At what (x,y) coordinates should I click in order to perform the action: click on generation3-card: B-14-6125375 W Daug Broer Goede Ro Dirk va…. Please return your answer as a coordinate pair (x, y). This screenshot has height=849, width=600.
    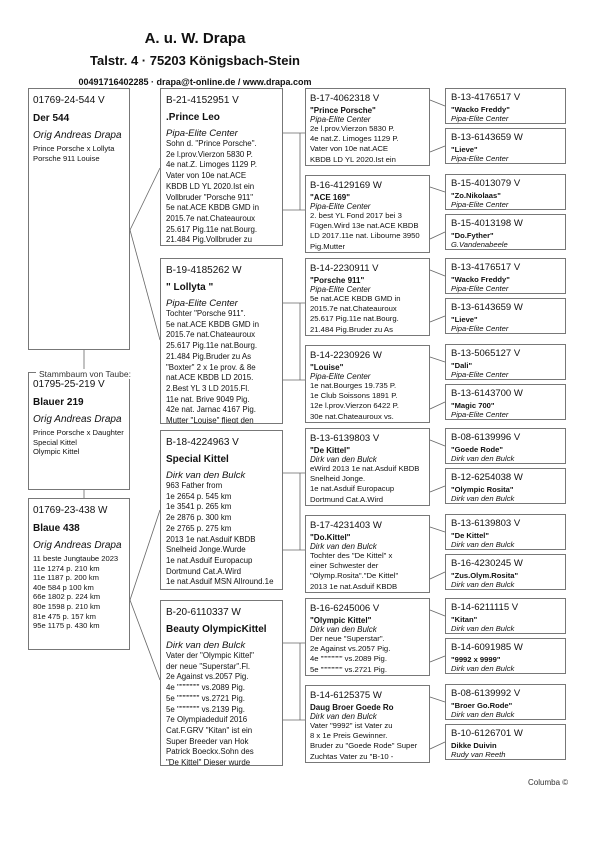
    Looking at the image, I should click on (367, 724).